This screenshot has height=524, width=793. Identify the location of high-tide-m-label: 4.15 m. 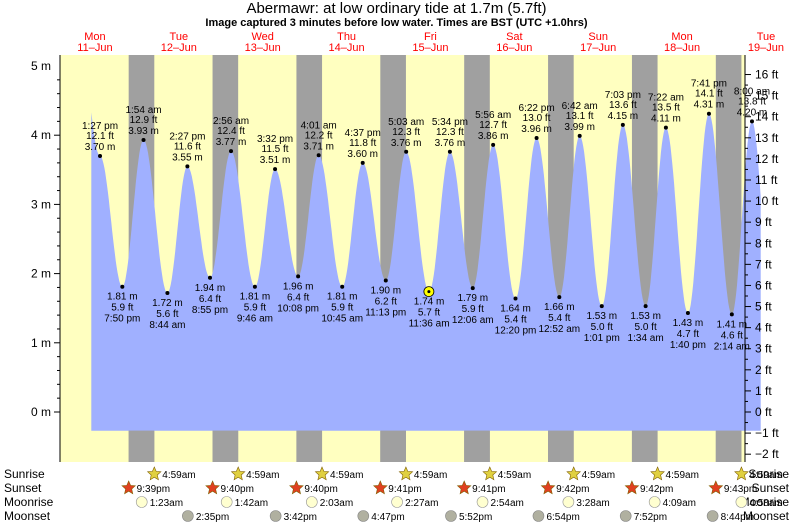
(623, 116).